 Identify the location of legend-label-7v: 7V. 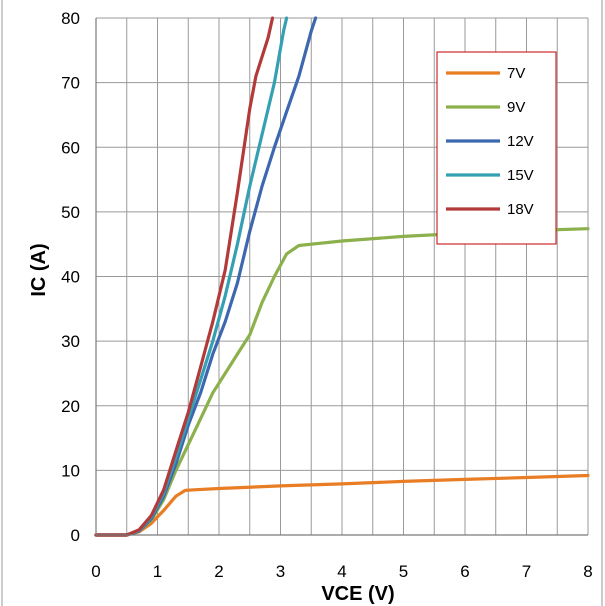
(516, 73).